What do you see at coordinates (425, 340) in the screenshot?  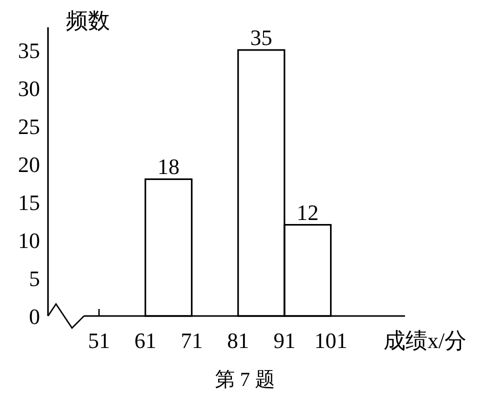 I see `x-axis-title: 成绩x/分` at bounding box center [425, 340].